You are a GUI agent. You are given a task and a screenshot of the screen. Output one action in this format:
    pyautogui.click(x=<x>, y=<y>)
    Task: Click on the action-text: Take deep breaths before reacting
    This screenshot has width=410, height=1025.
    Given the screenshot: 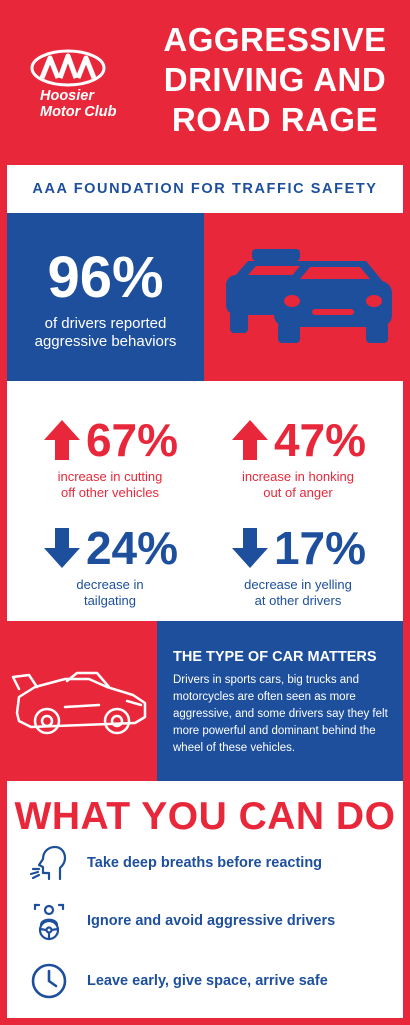 What is the action you would take?
    pyautogui.click(x=205, y=863)
    